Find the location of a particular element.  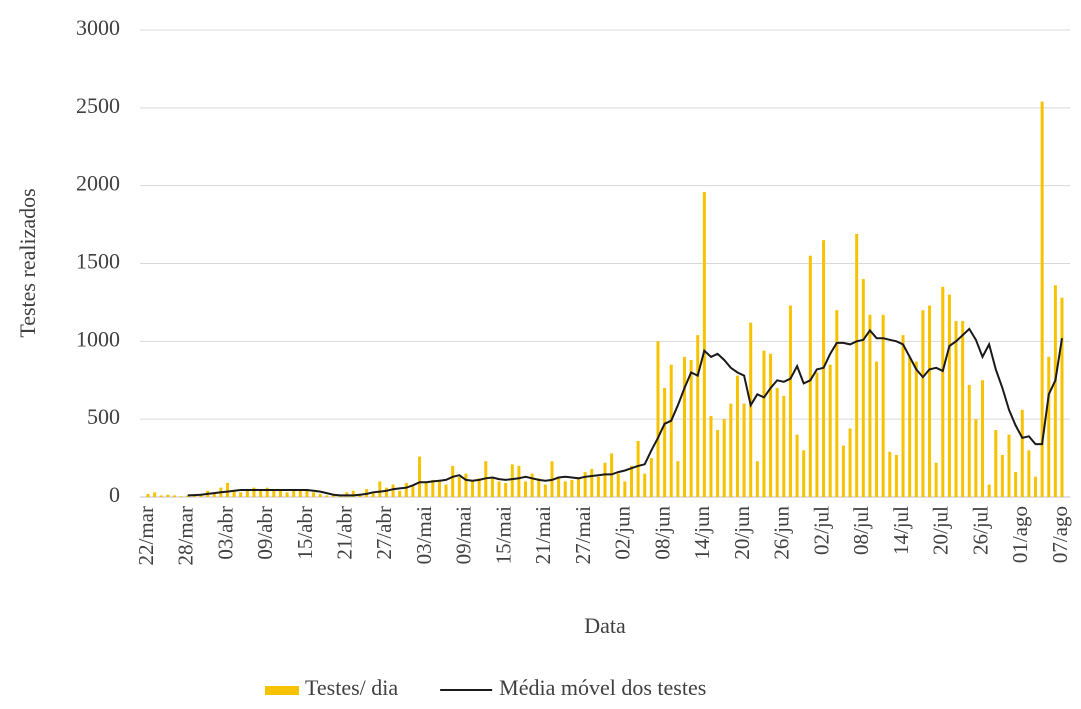

x-tick-label: 09/mai is located at coordinates (464, 535).